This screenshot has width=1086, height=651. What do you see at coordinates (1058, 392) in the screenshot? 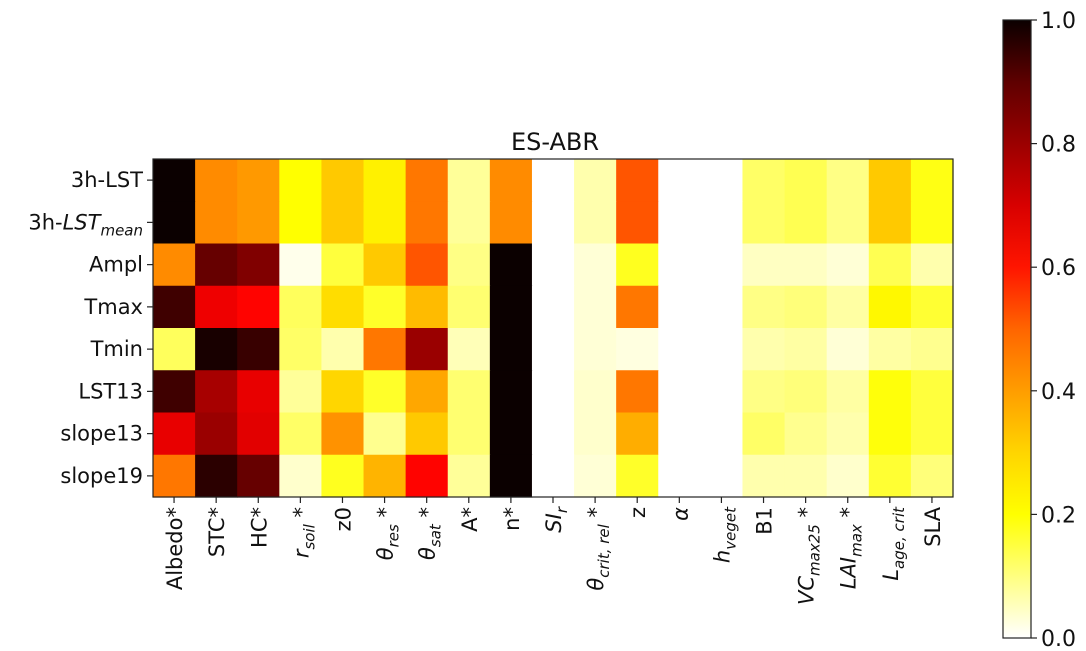
I see `colorbar-tick-label: 0.4` at bounding box center [1058, 392].